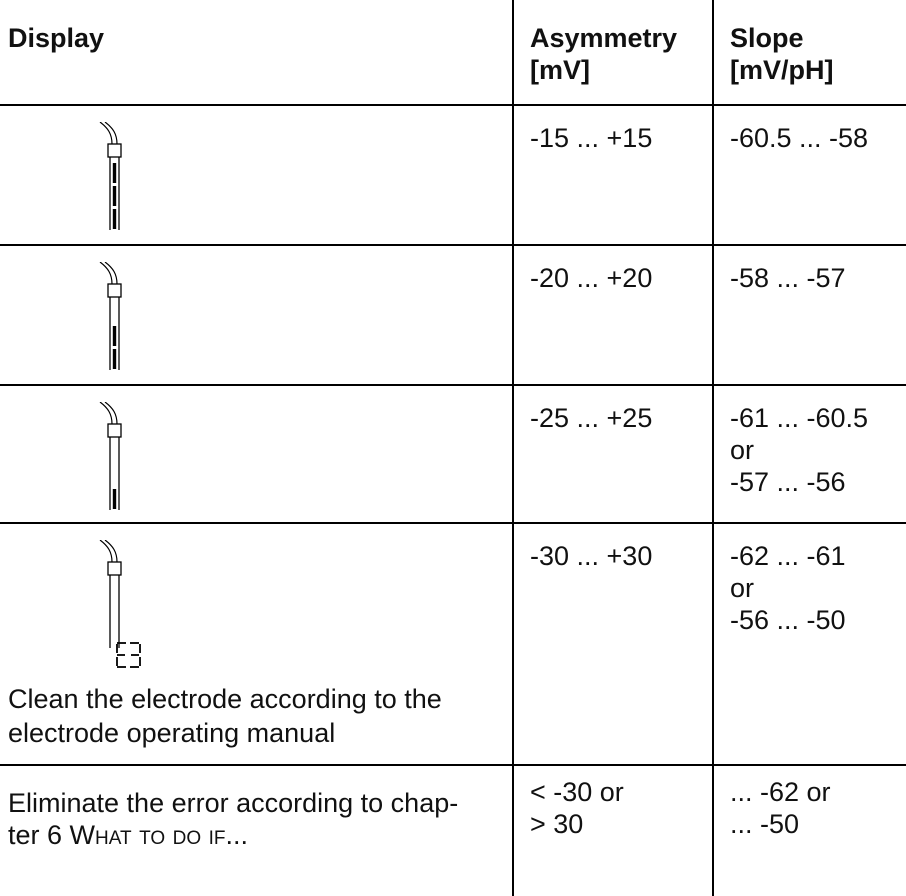 The image size is (906, 896). I want to click on row2-asymmetry: -20 ... +20, so click(591, 278).